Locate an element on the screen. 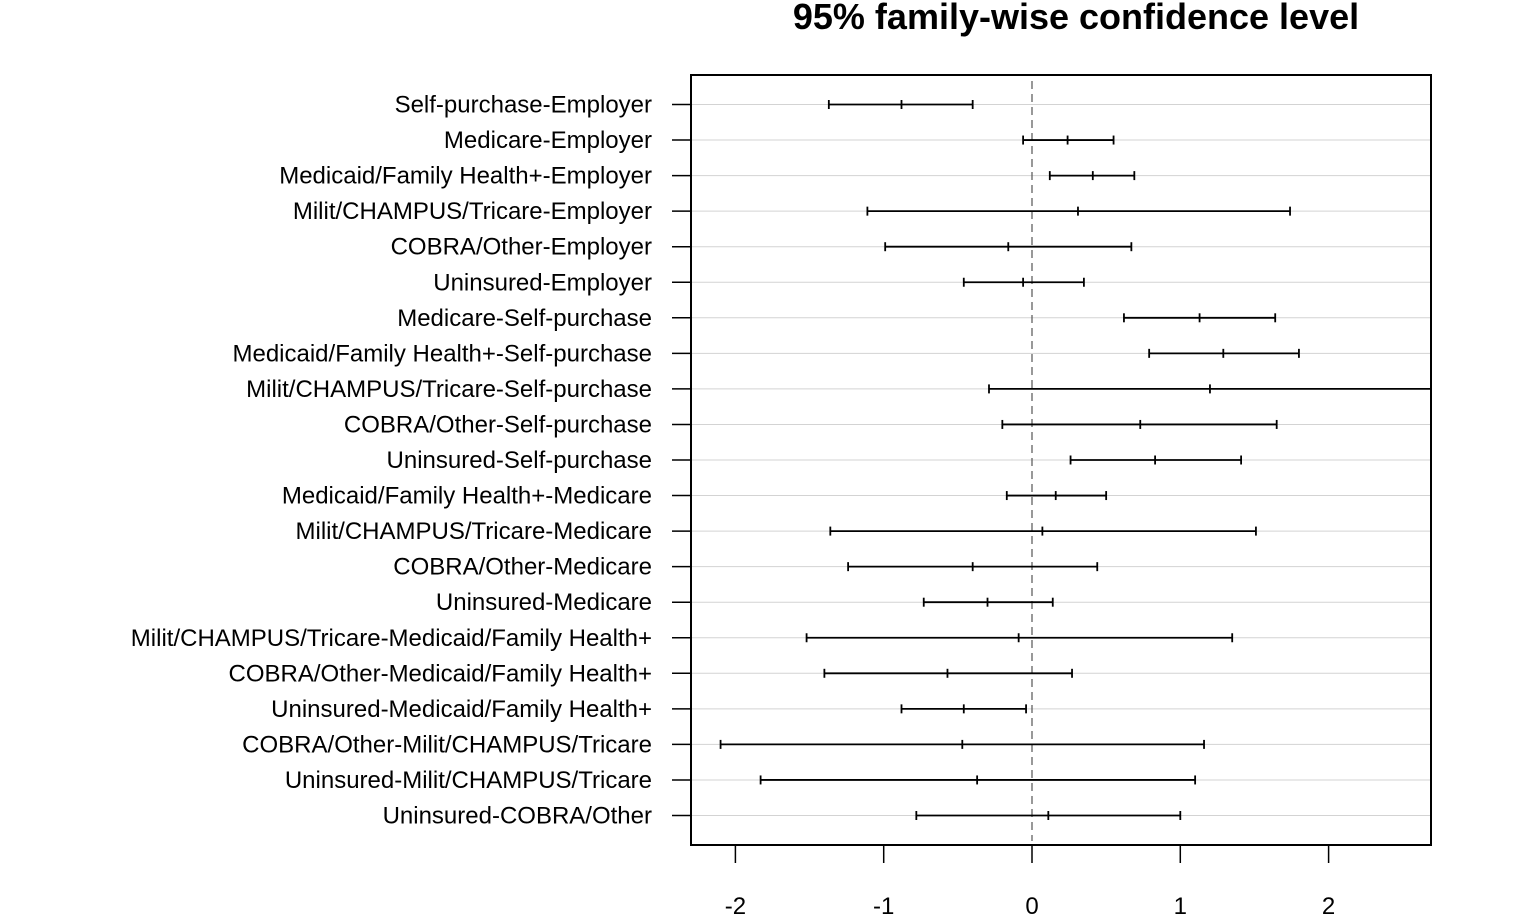 The width and height of the screenshot is (1536, 921). comparison-label: COBRA/Other-Medicare is located at coordinates (522, 567).